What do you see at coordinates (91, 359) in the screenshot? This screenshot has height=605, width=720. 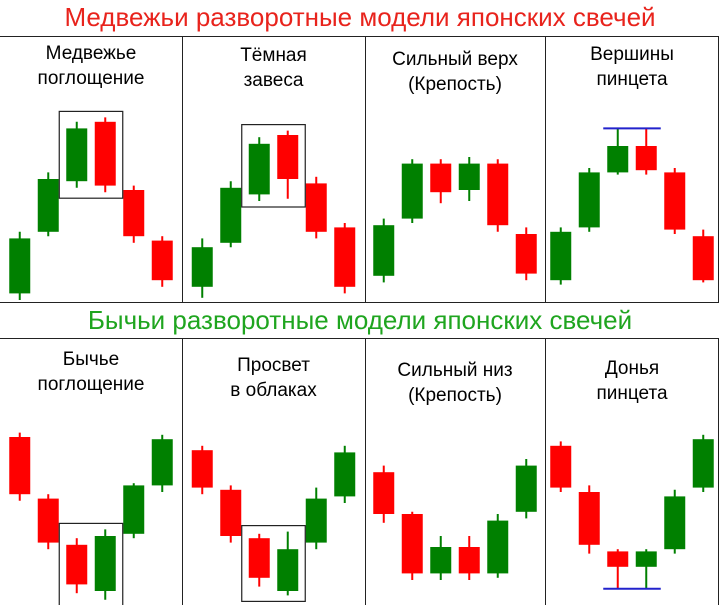 I see `pattern-label-line1: Бычье` at bounding box center [91, 359].